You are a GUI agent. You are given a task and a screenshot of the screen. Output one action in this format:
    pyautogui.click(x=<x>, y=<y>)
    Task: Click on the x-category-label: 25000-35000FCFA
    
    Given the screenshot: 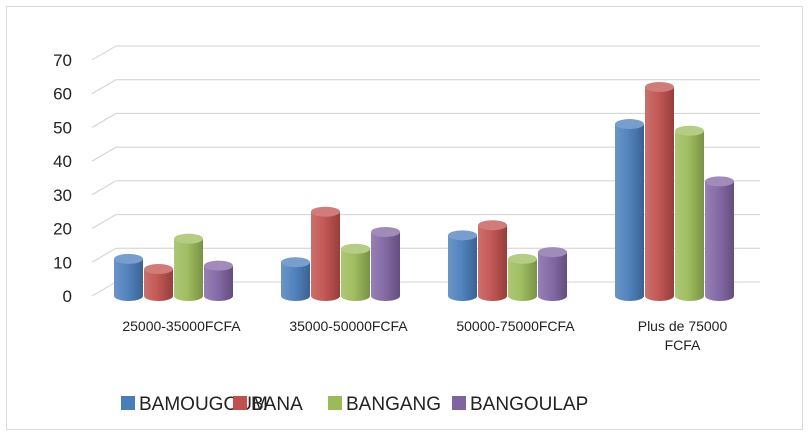 What is the action you would take?
    pyautogui.click(x=181, y=326)
    